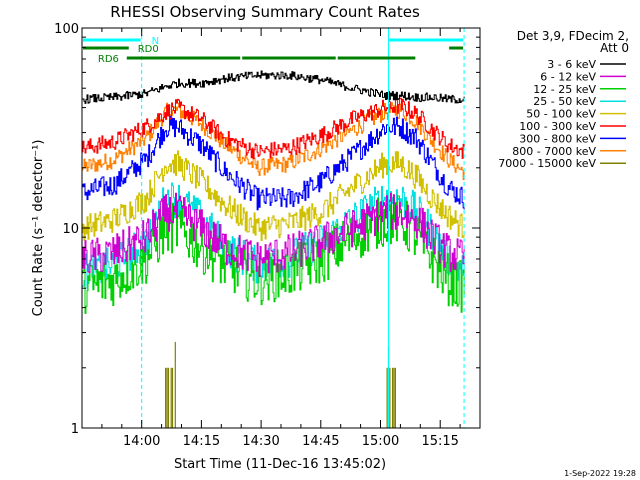 This screenshot has width=640, height=480. What do you see at coordinates (564, 89) in the screenshot?
I see `legend-label: 12 - 25 keV` at bounding box center [564, 89].